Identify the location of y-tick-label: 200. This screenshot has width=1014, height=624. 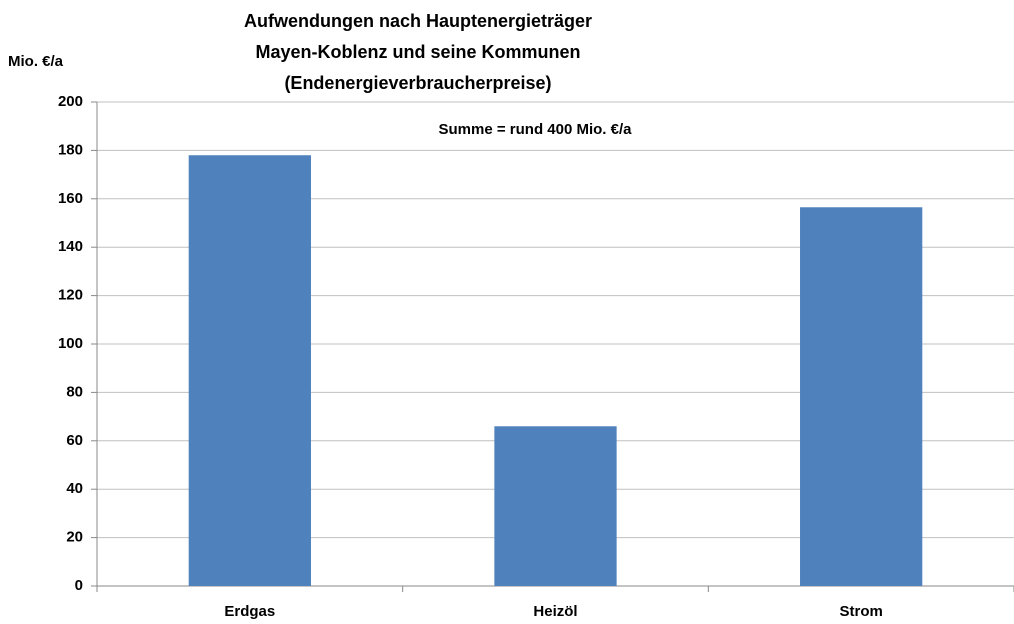
(70, 101).